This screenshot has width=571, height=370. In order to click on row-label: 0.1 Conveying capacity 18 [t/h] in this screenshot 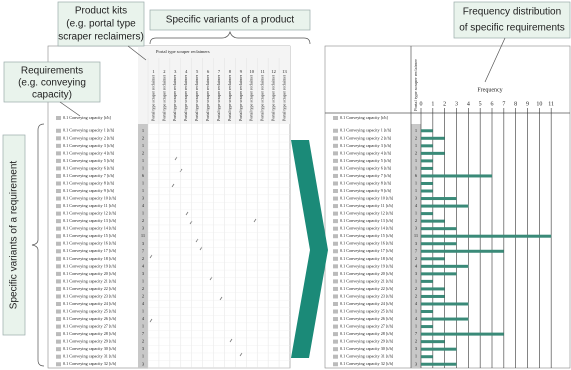, I will do `click(90, 258)`.